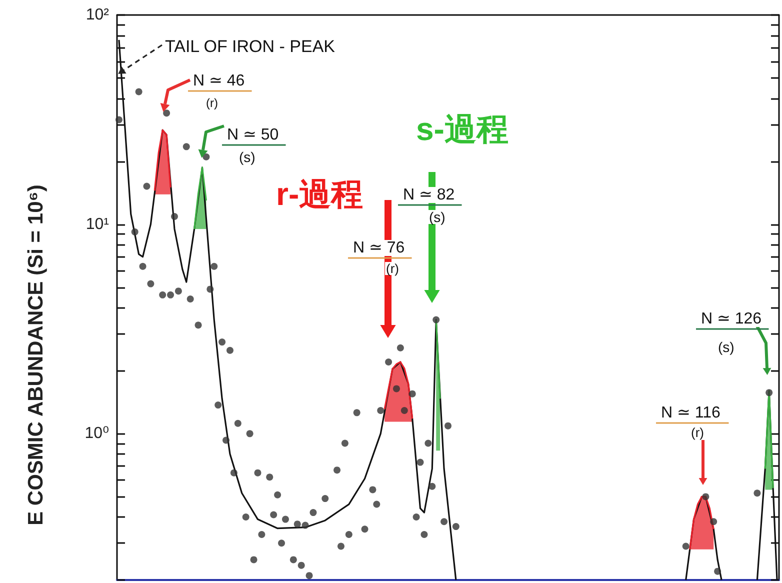 The height and width of the screenshot is (583, 782). Describe the element at coordinates (731, 319) in the screenshot. I see `annotation: N ≃ 126` at that location.